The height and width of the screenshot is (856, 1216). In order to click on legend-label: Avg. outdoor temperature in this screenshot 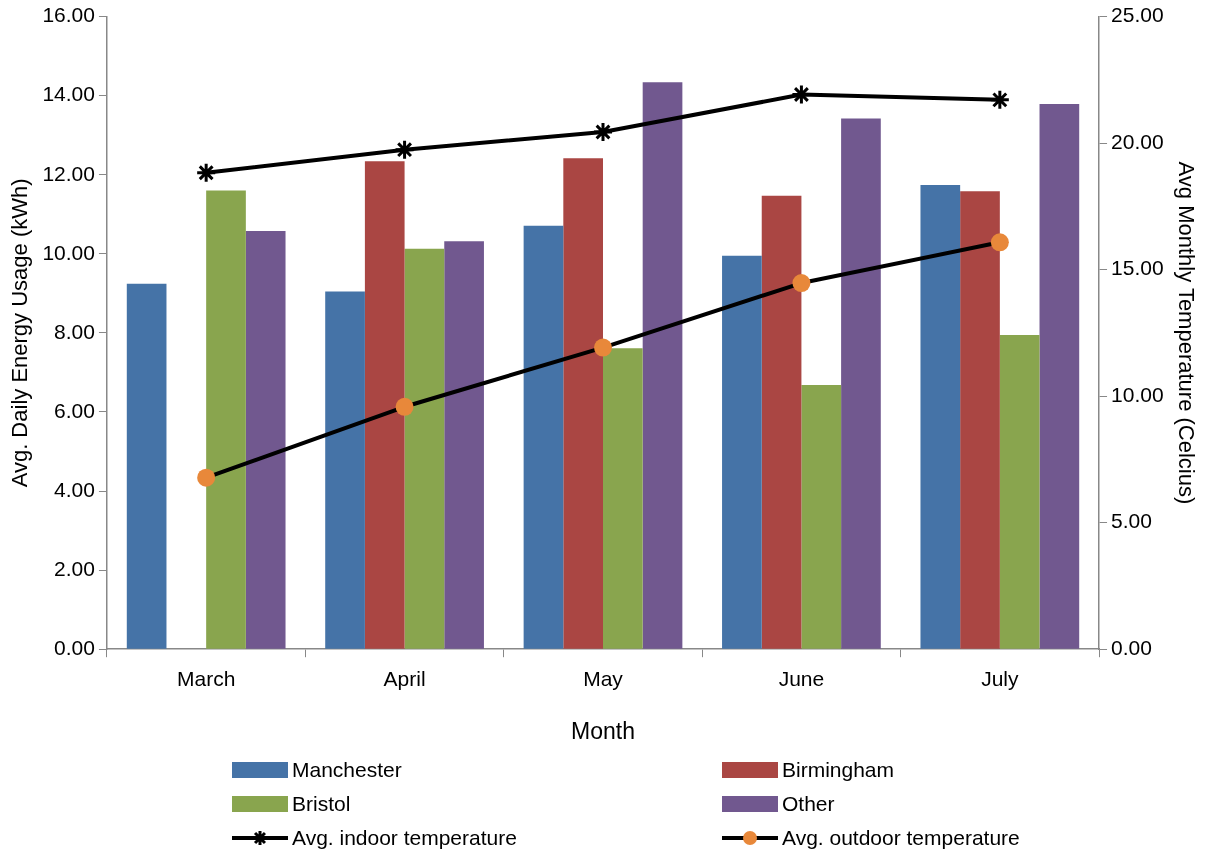, I will do `click(901, 838)`.